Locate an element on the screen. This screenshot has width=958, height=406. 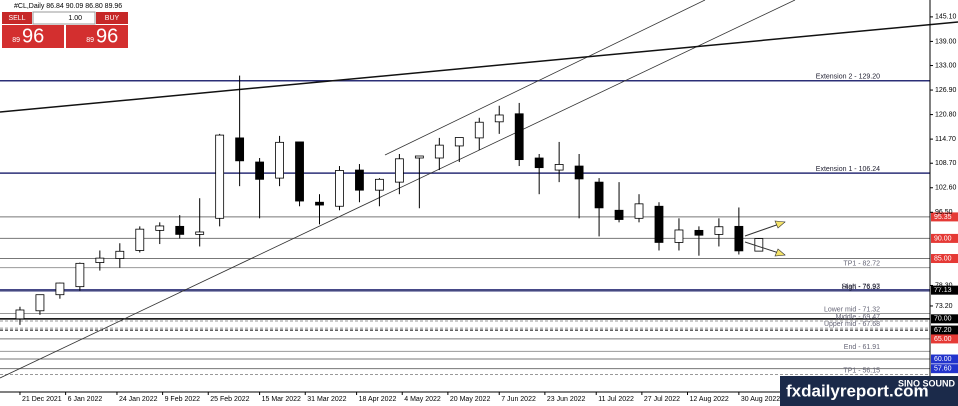
y-tick-label: 133.00 is located at coordinates (946, 65).